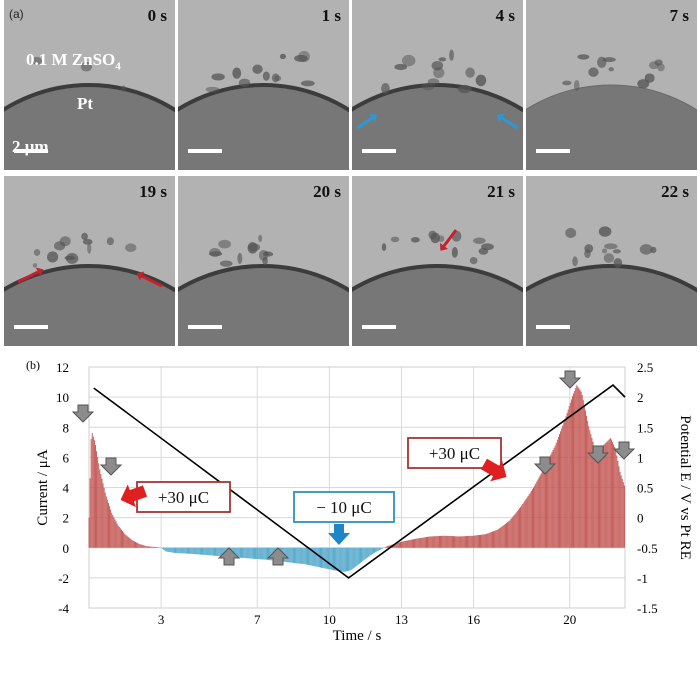 Image resolution: width=700 pixels, height=678 pixels. What do you see at coordinates (66, 518) in the screenshot?
I see `y-tick-label: 2` at bounding box center [66, 518].